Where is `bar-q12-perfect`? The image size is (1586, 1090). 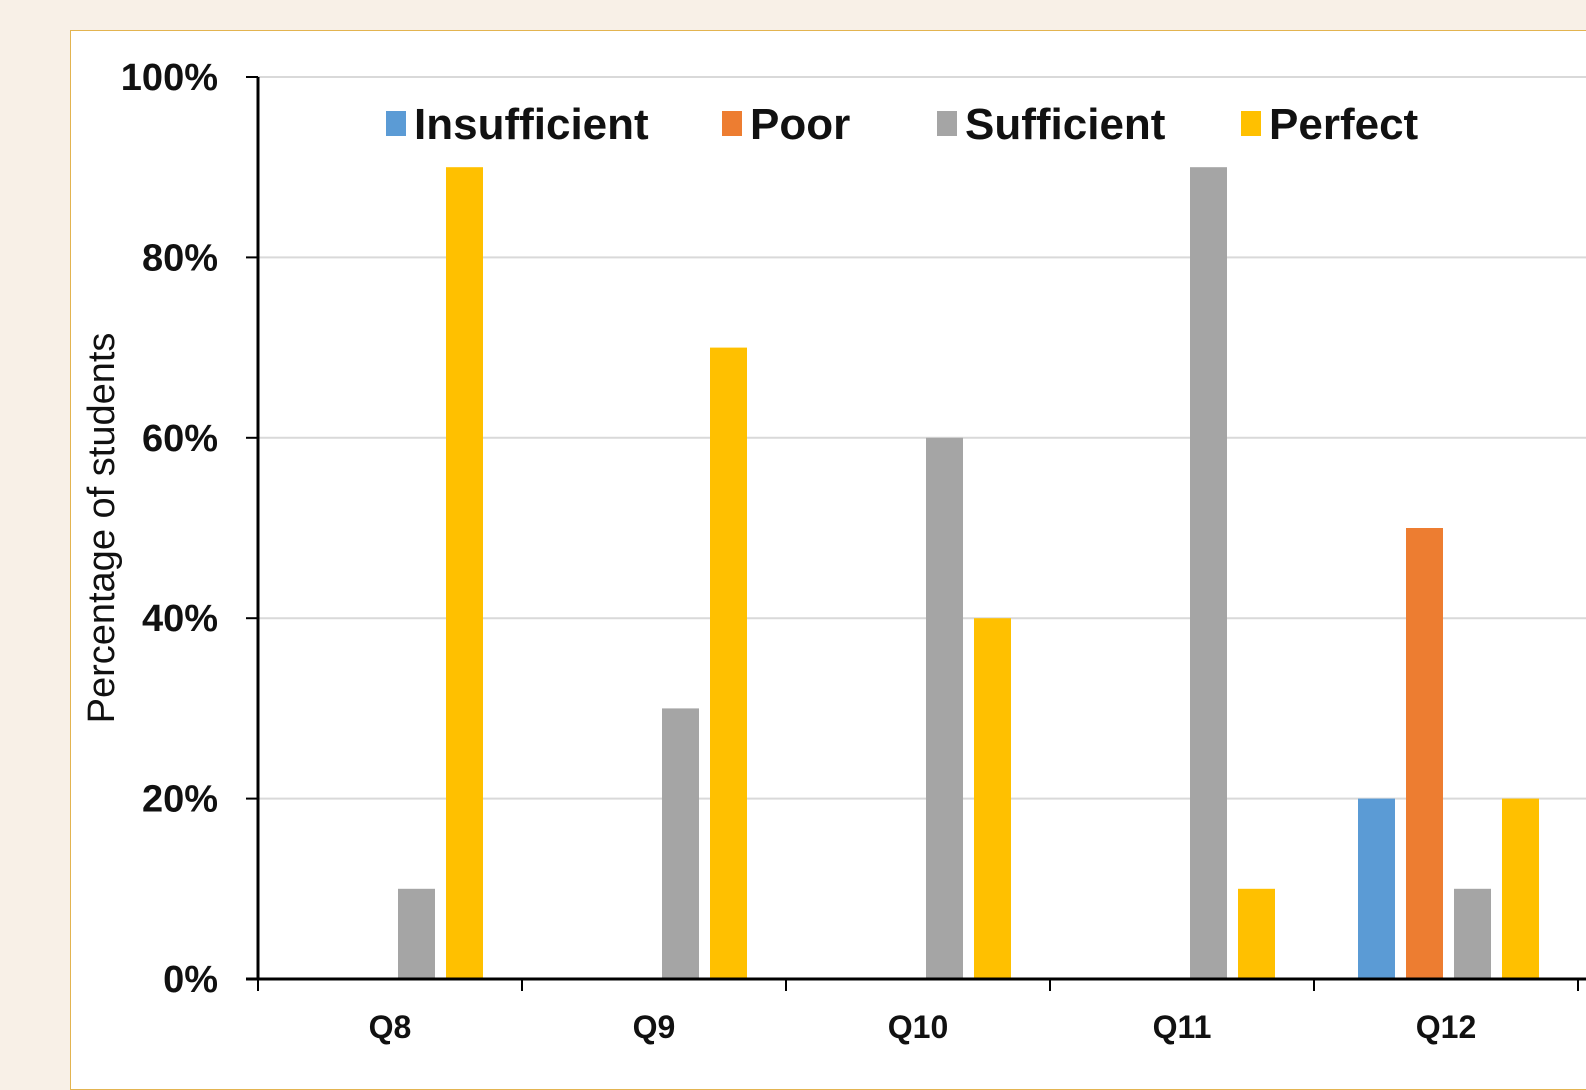 bar-q12-perfect is located at coordinates (1520, 888).